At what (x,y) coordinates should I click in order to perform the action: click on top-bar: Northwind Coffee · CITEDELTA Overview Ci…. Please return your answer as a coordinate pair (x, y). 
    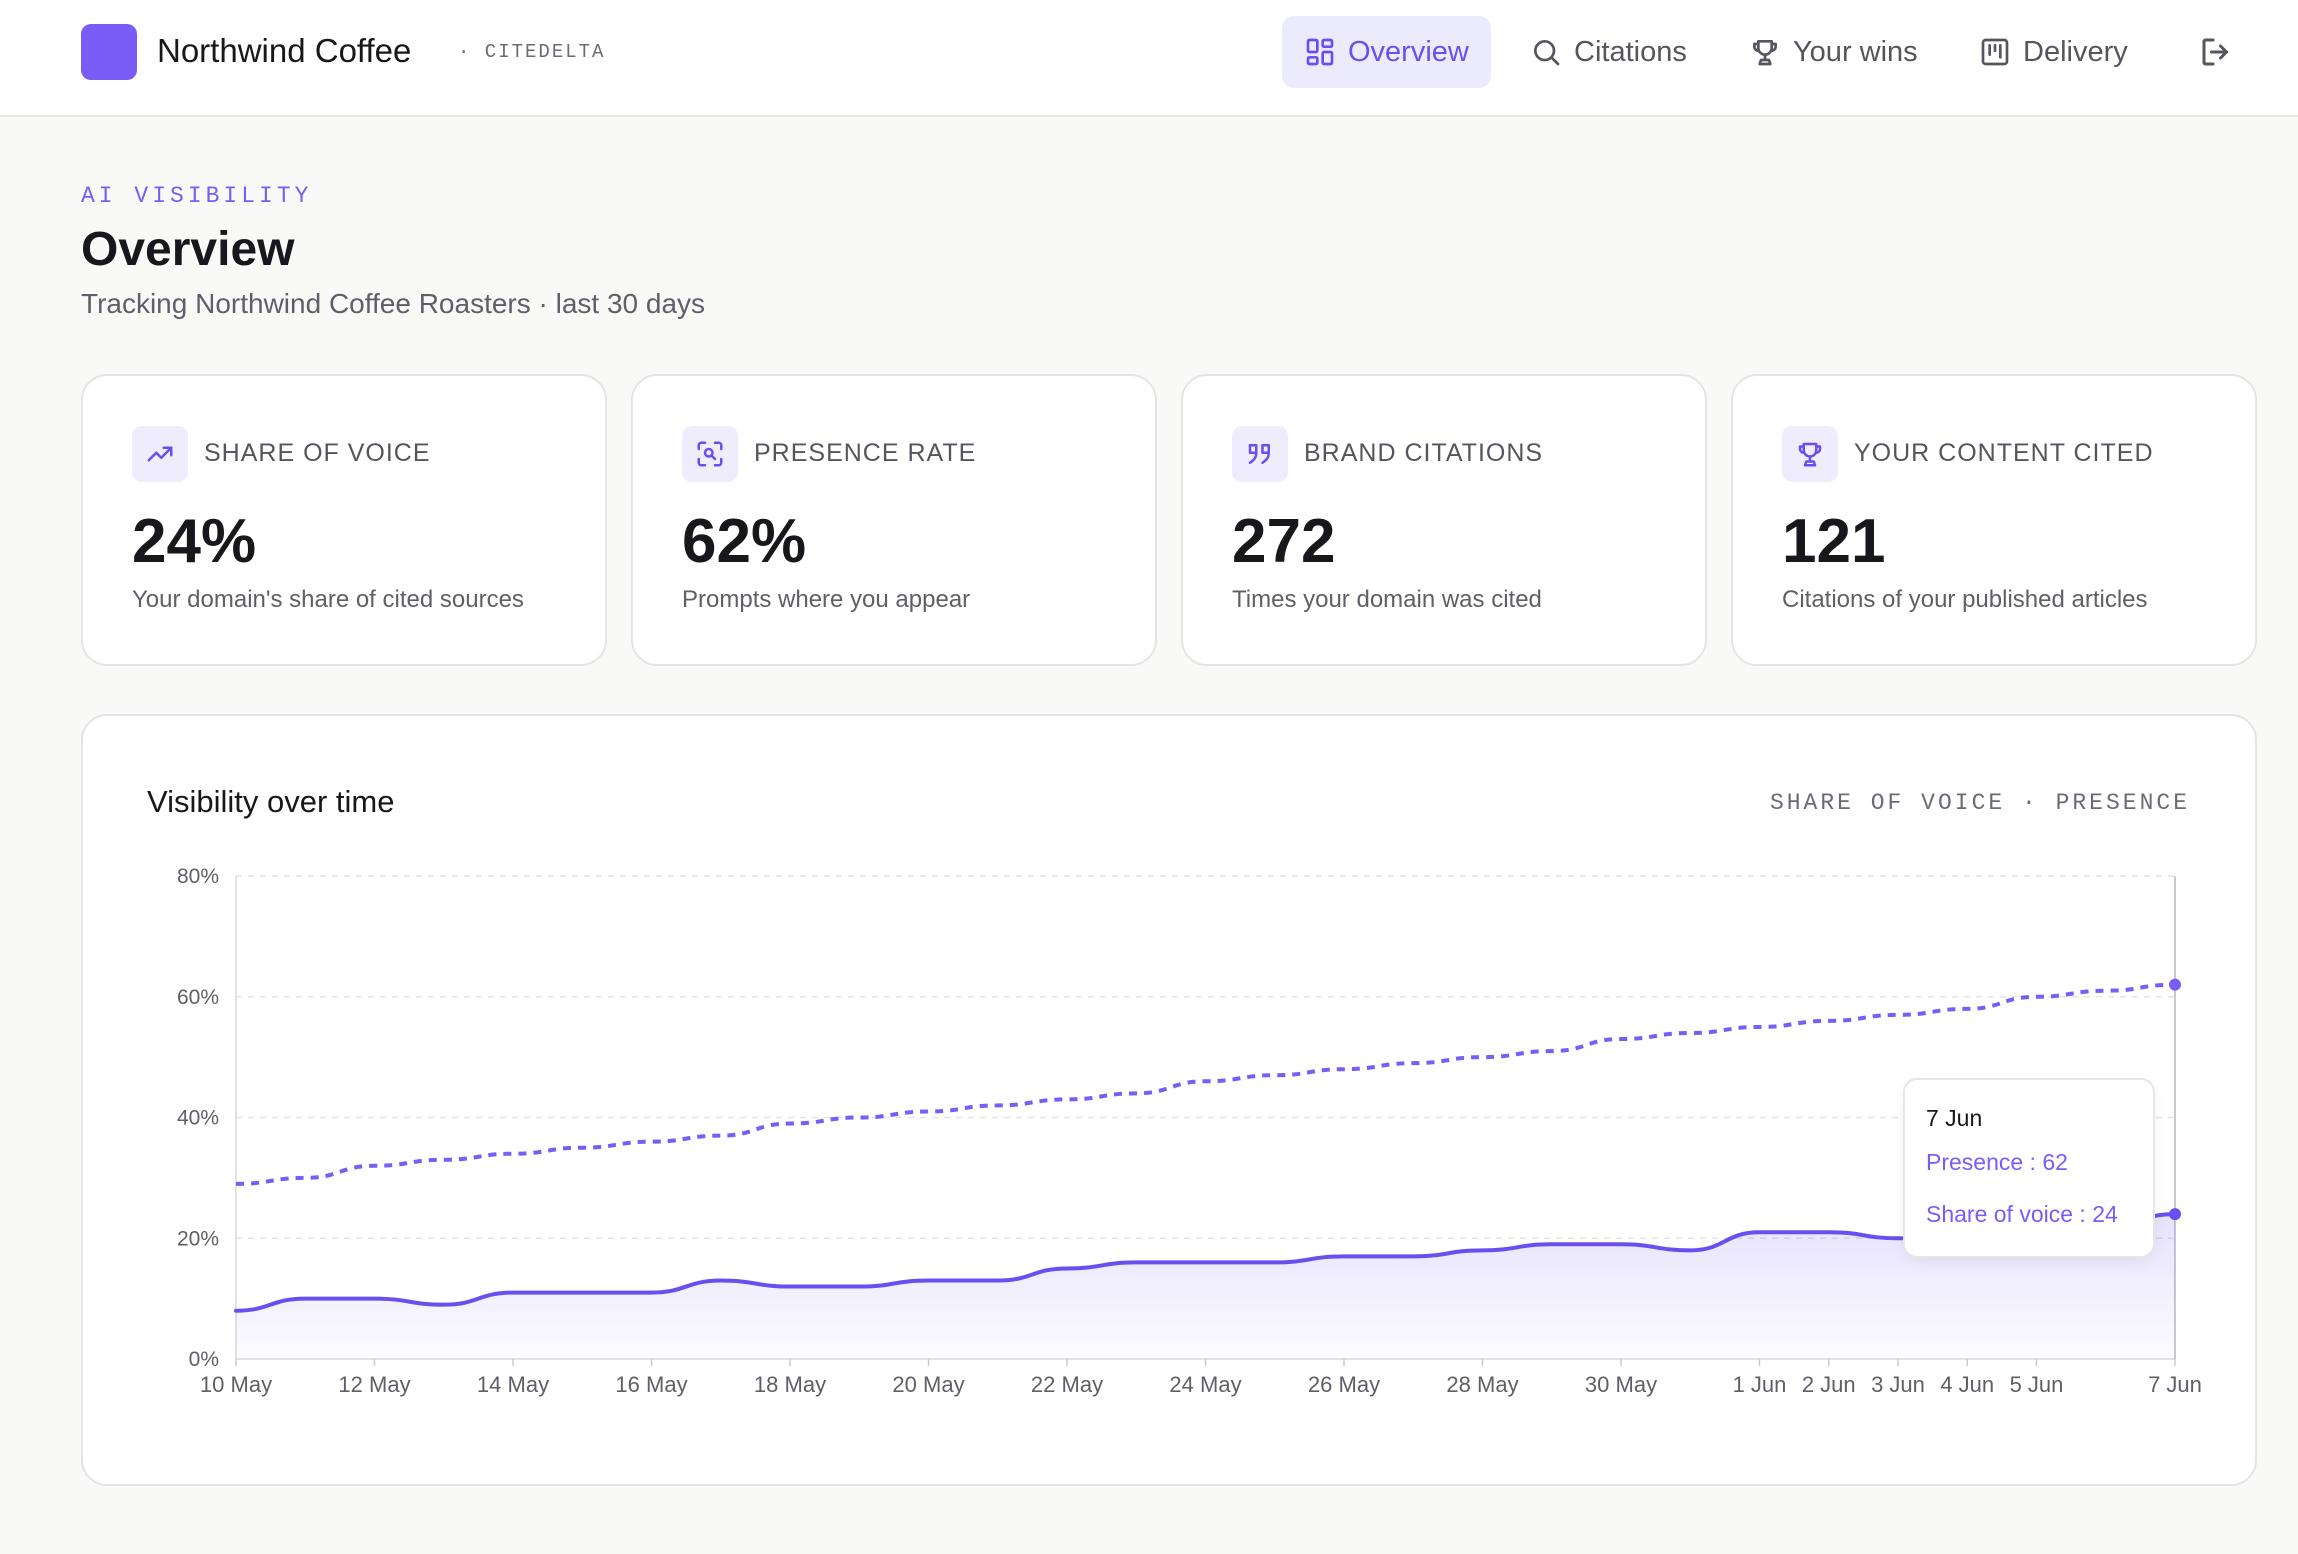
    Looking at the image, I should click on (1149, 58).